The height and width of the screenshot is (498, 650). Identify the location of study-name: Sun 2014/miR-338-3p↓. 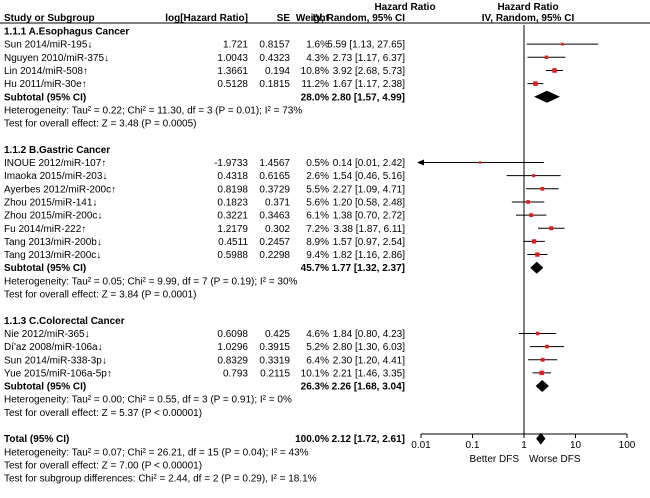
(55, 360).